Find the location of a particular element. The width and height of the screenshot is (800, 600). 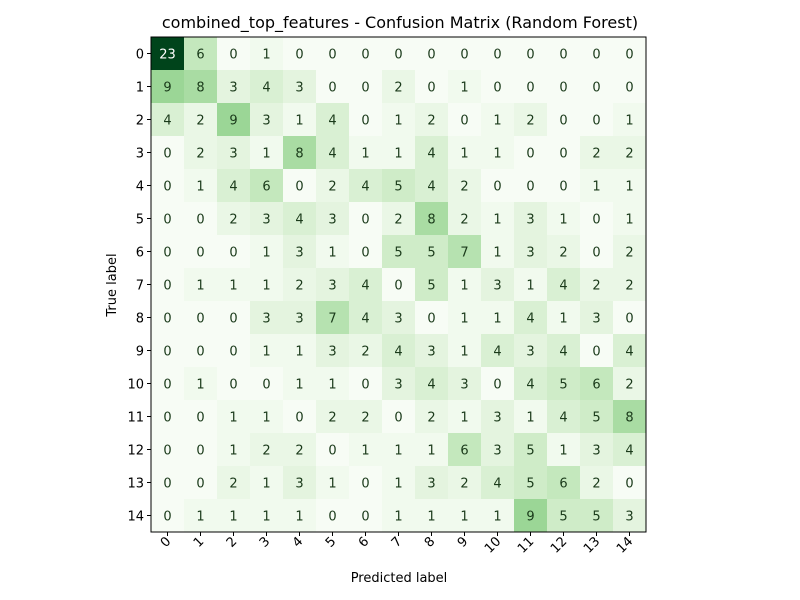

cell-value-label: 7 is located at coordinates (332, 319).